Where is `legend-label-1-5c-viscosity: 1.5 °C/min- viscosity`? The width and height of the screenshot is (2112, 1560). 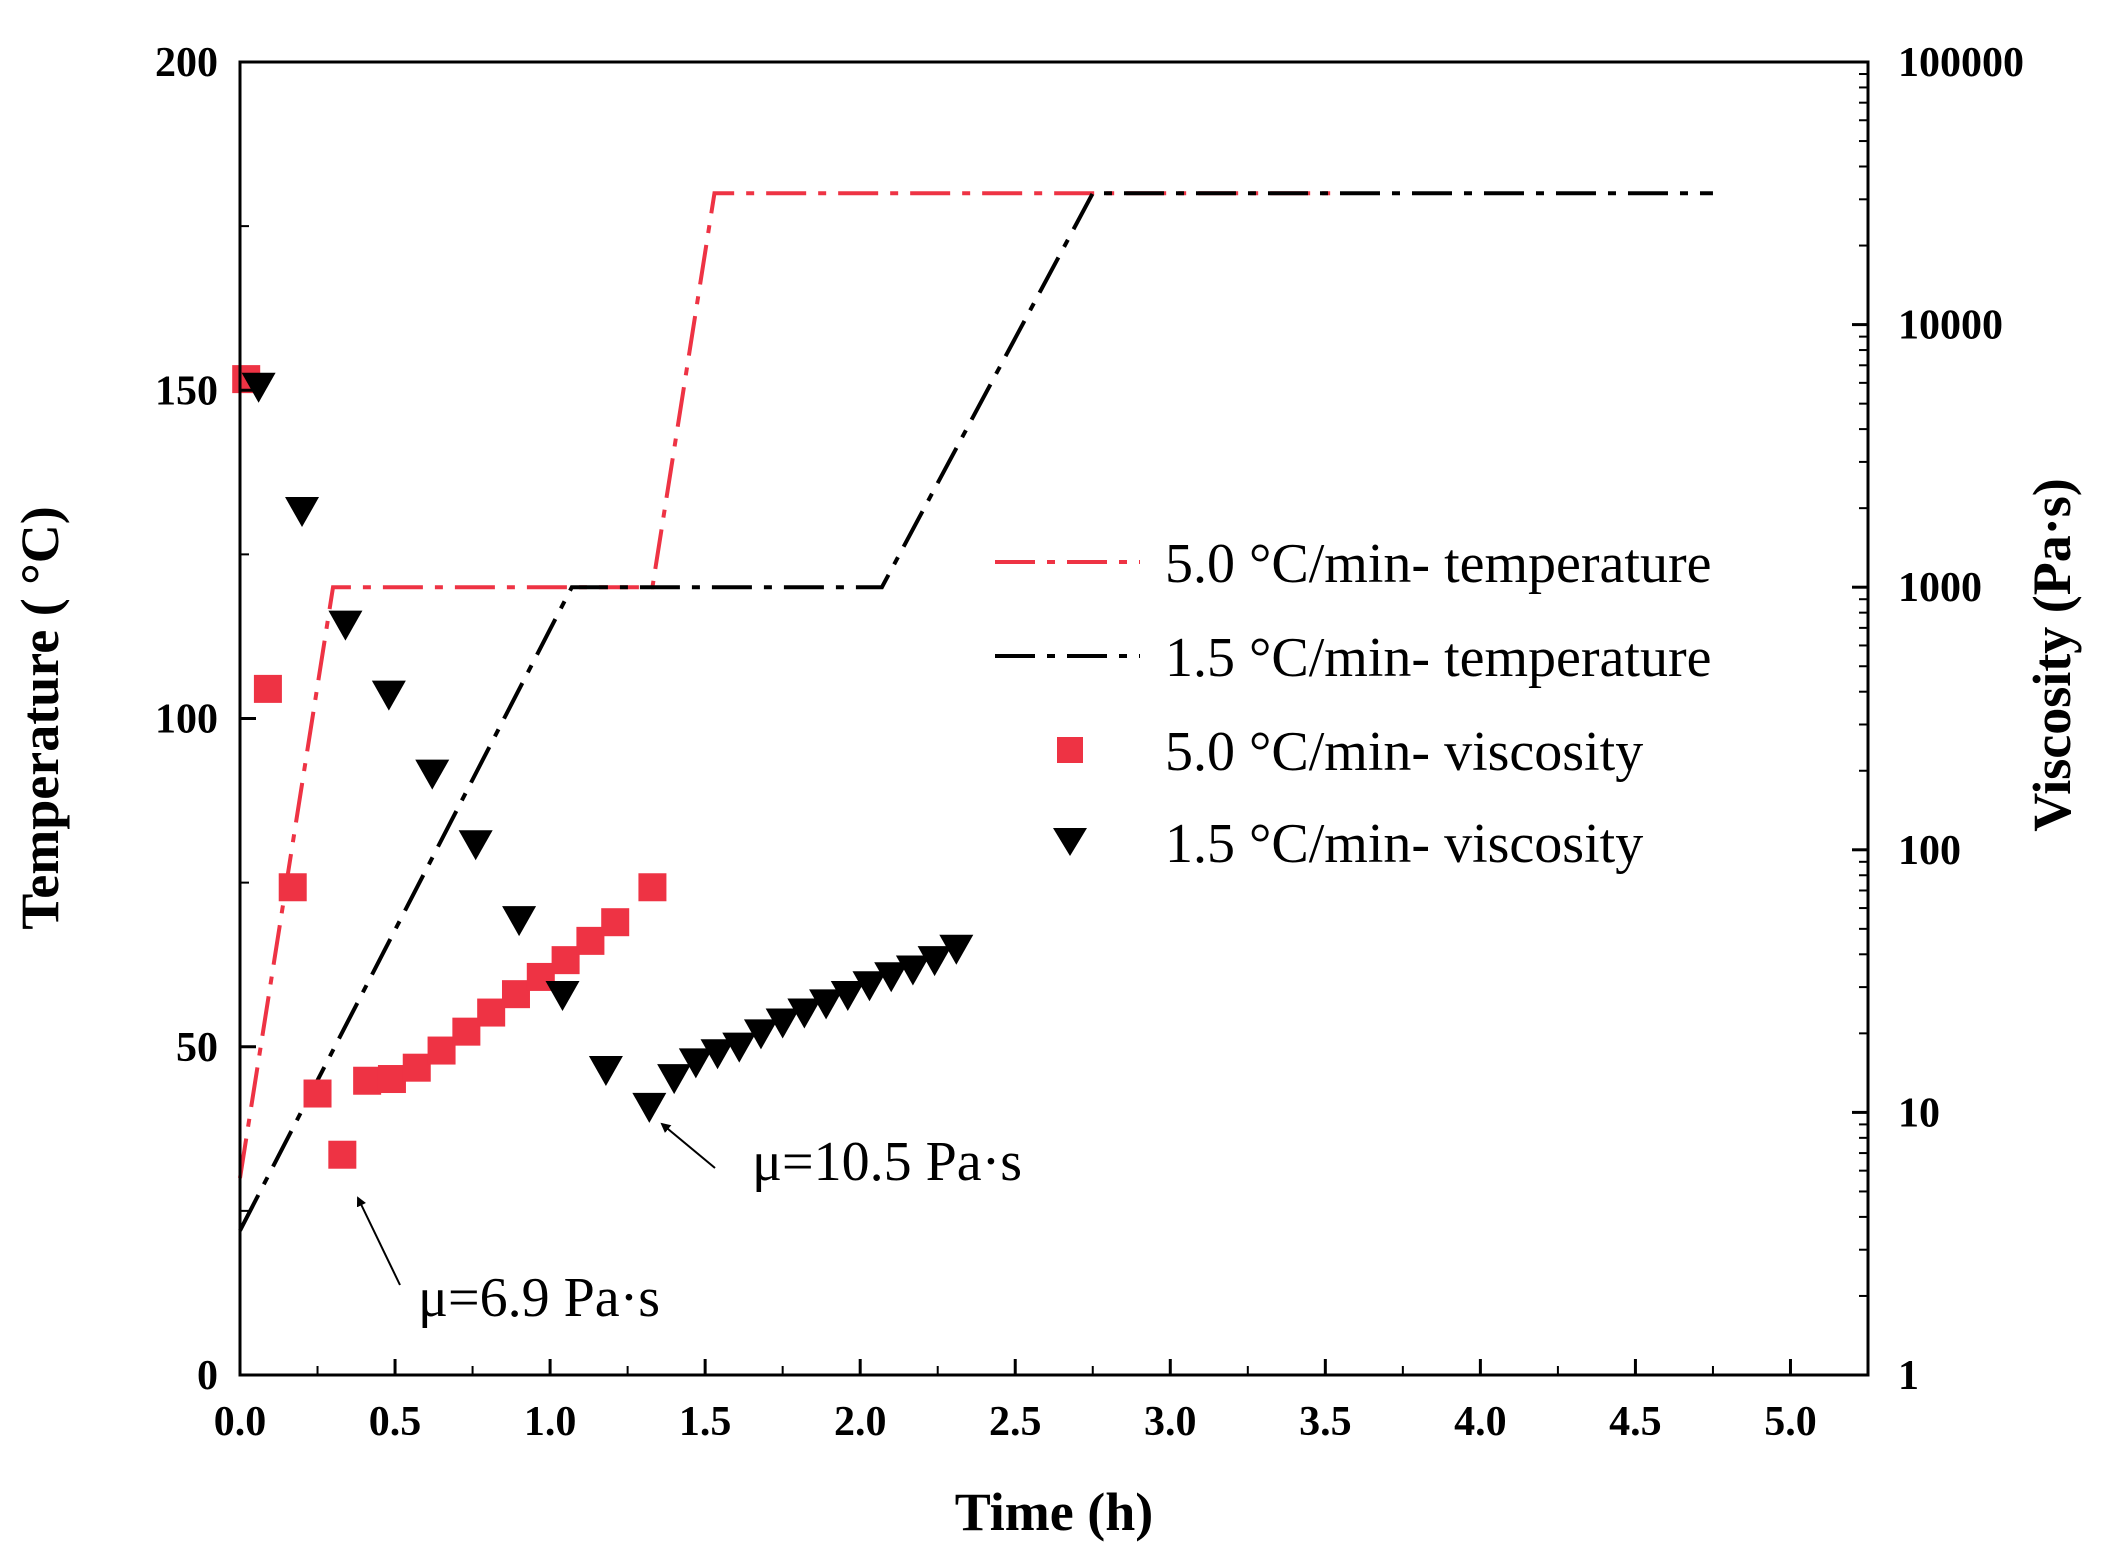 legend-label-1-5c-viscosity: 1.5 °C/min- viscosity is located at coordinates (1404, 844).